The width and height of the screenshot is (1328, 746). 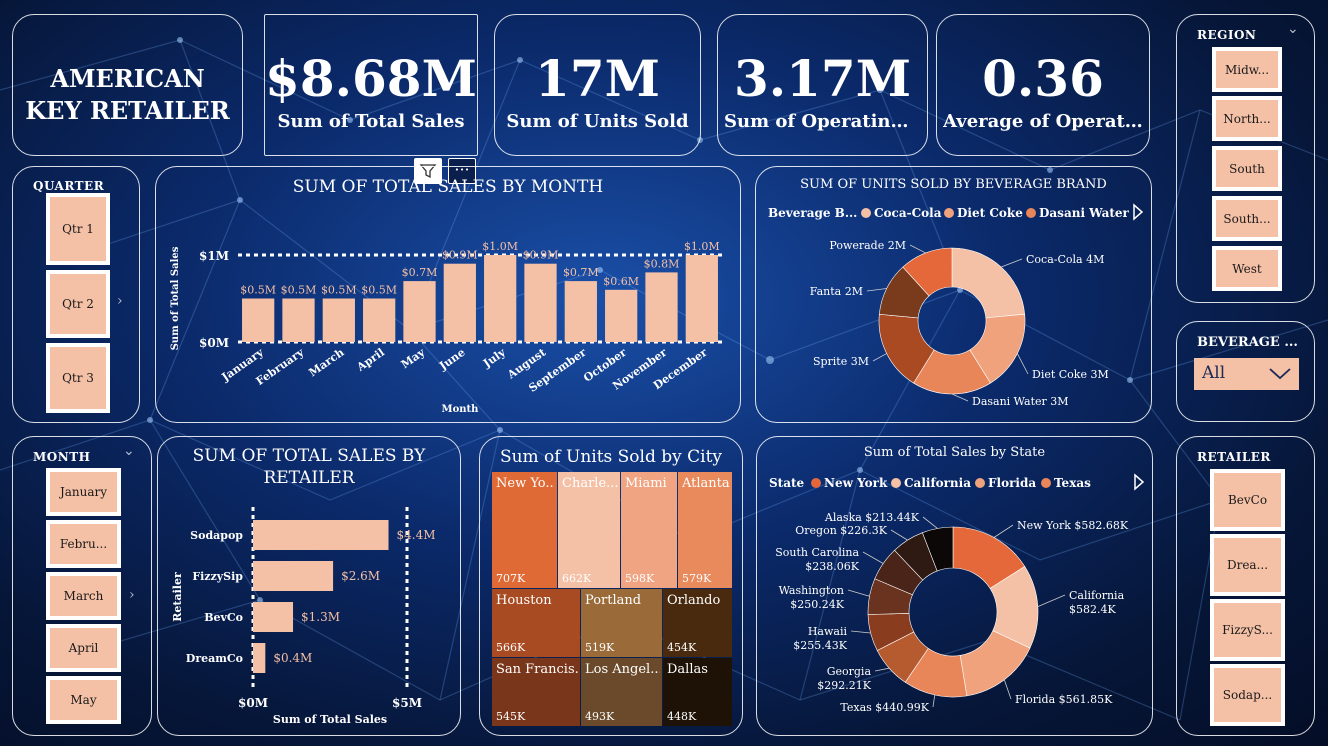 What do you see at coordinates (371, 85) in the screenshot?
I see `kpi-card-total-sales: $8.68M Sum of Total Sales` at bounding box center [371, 85].